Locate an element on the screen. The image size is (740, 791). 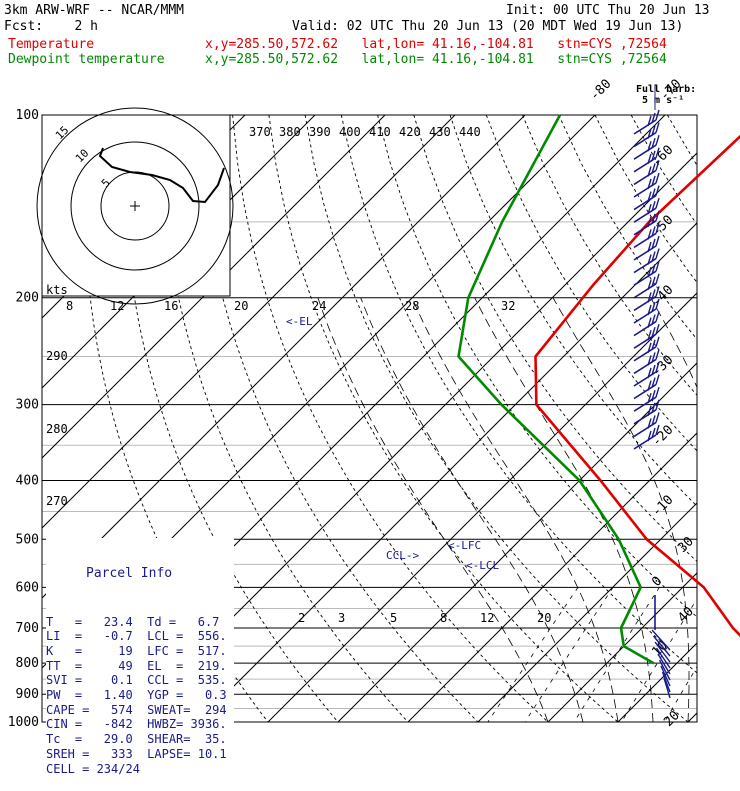
theta-label: 280 is located at coordinates (57, 429).